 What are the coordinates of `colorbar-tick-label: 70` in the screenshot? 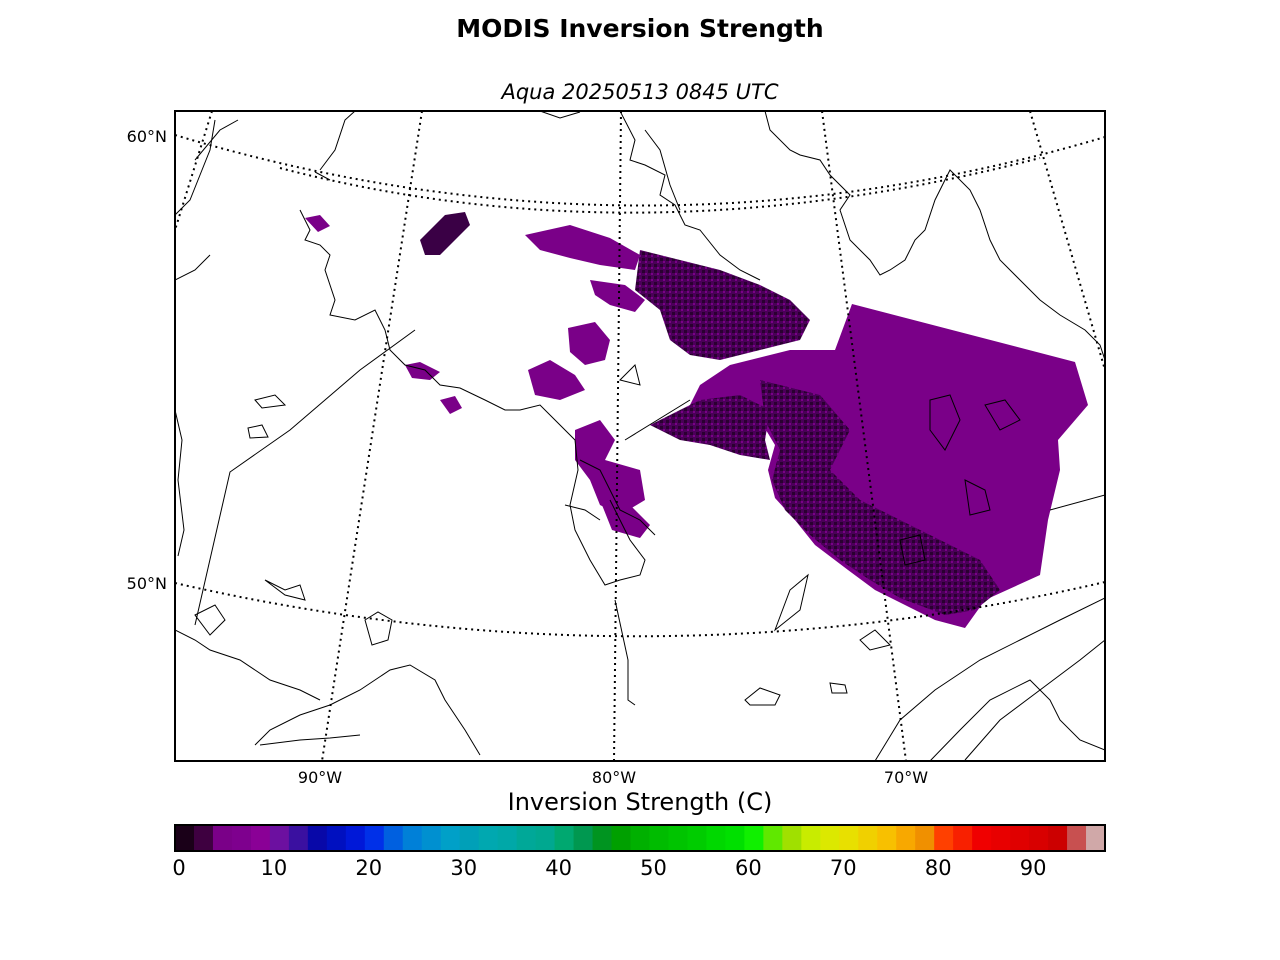 It's located at (843, 868).